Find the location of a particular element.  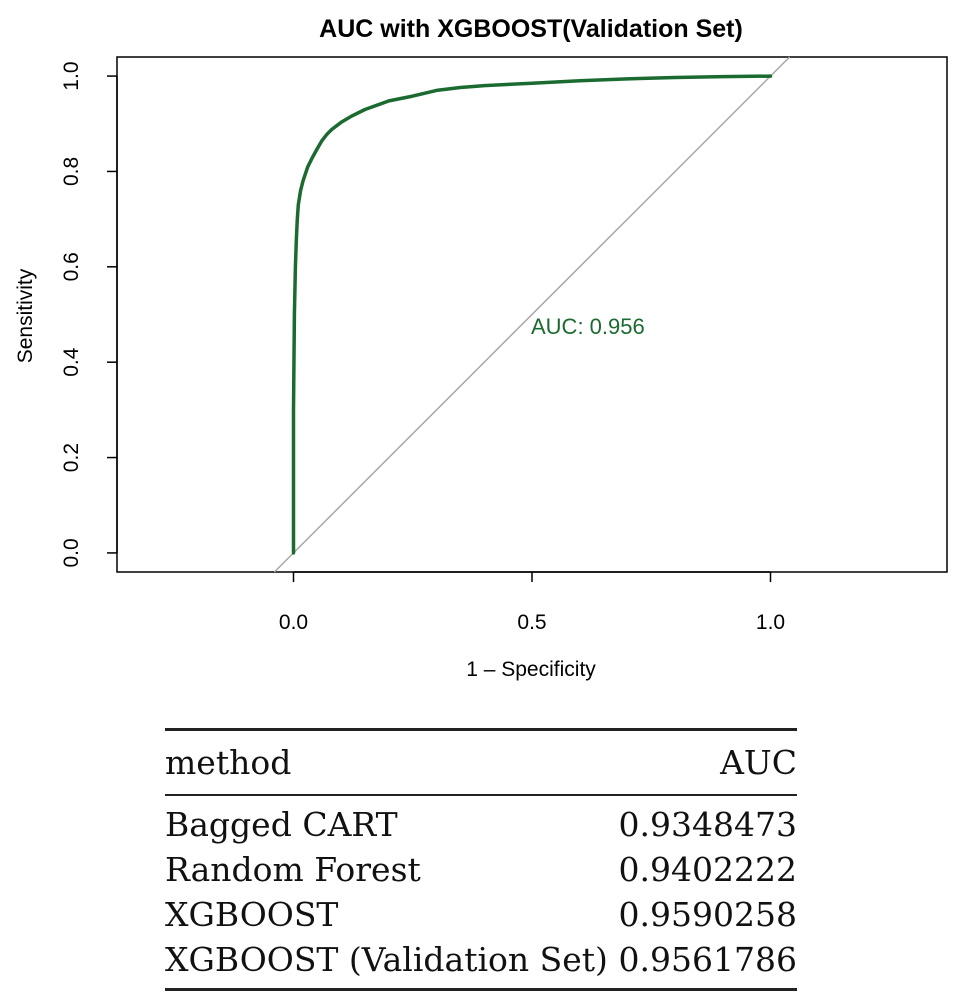

y-axis-label: Sensitivity is located at coordinates (25, 315).